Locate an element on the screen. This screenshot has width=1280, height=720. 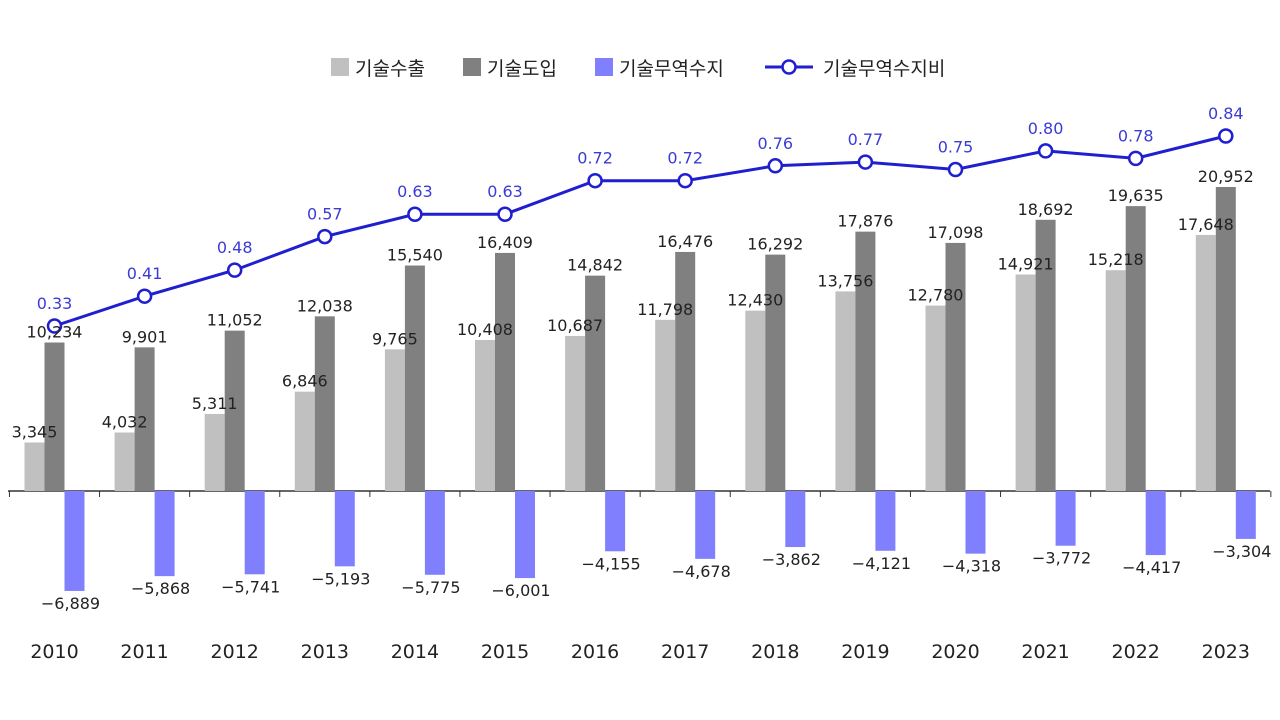
balance-value-label: −5,868 is located at coordinates (160, 588).